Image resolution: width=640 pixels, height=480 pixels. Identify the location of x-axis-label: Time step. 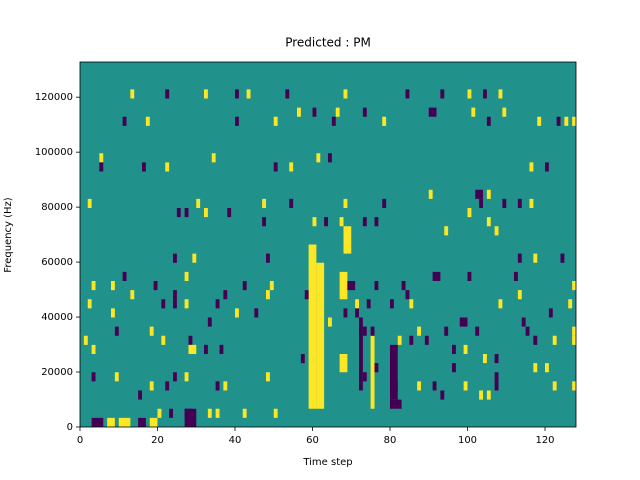
(327, 462).